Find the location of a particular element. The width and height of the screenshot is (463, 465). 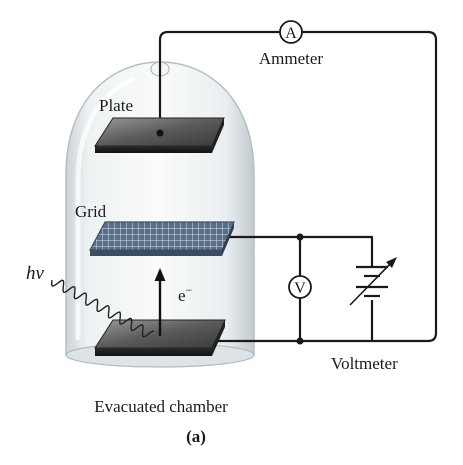

plate-label: Plate is located at coordinates (116, 105).